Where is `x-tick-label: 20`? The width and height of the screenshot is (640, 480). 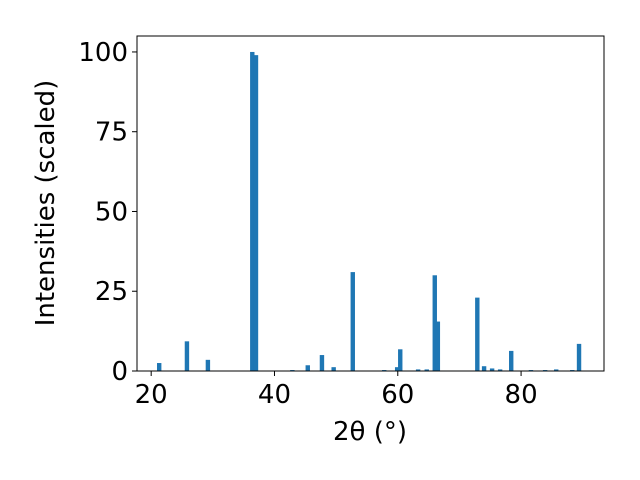 x-tick-label: 20 is located at coordinates (151, 395).